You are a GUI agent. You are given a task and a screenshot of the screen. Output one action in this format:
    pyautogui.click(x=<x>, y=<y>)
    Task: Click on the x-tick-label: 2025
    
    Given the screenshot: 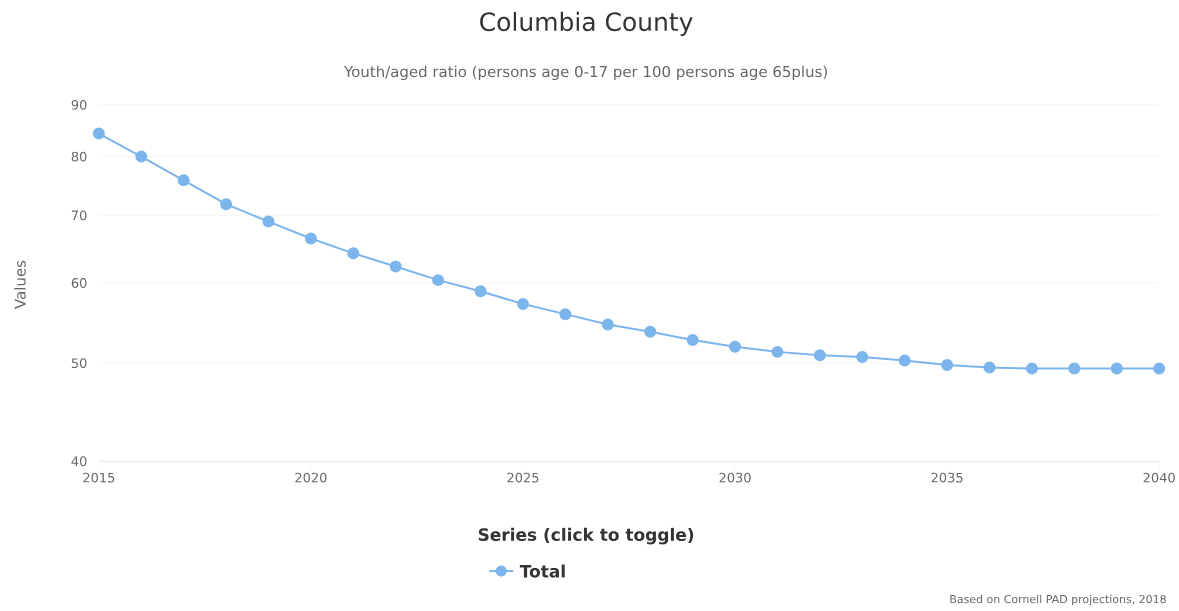 What is the action you would take?
    pyautogui.click(x=523, y=477)
    